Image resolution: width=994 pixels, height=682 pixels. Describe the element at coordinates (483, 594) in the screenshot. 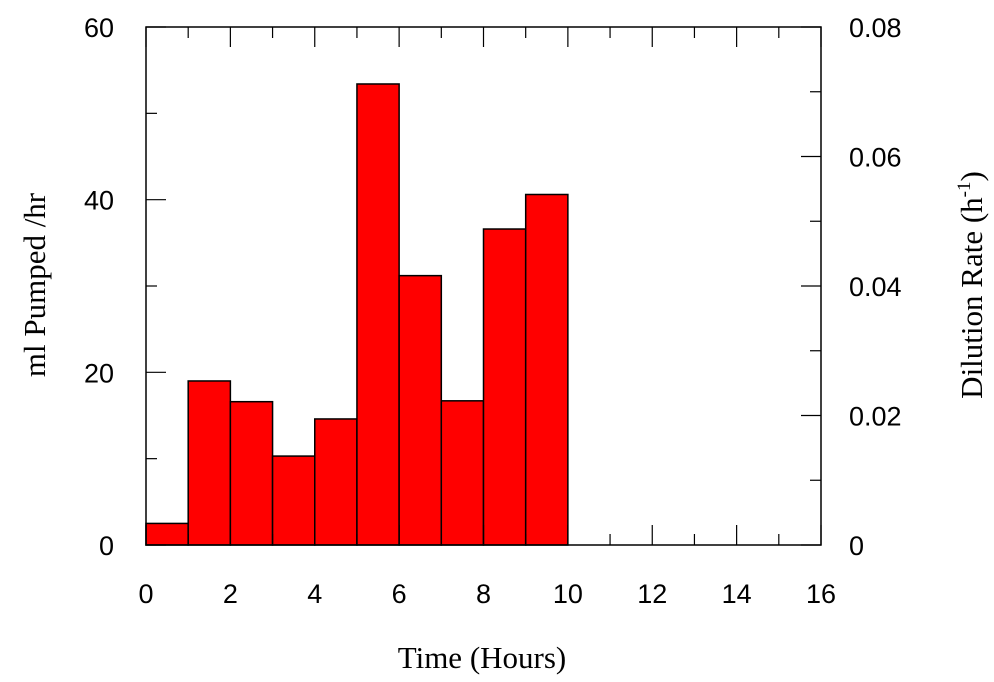

I see `x-tick-label-4: 8` at that location.